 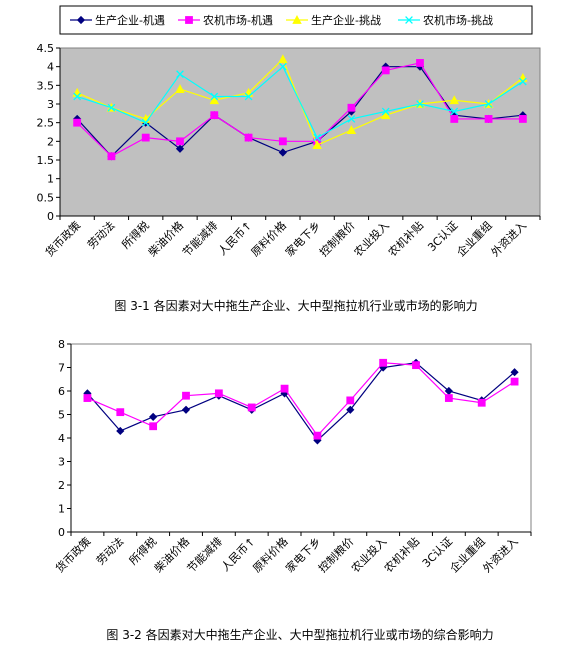 I want to click on chart-1-series-1-line, so click(x=299, y=112).